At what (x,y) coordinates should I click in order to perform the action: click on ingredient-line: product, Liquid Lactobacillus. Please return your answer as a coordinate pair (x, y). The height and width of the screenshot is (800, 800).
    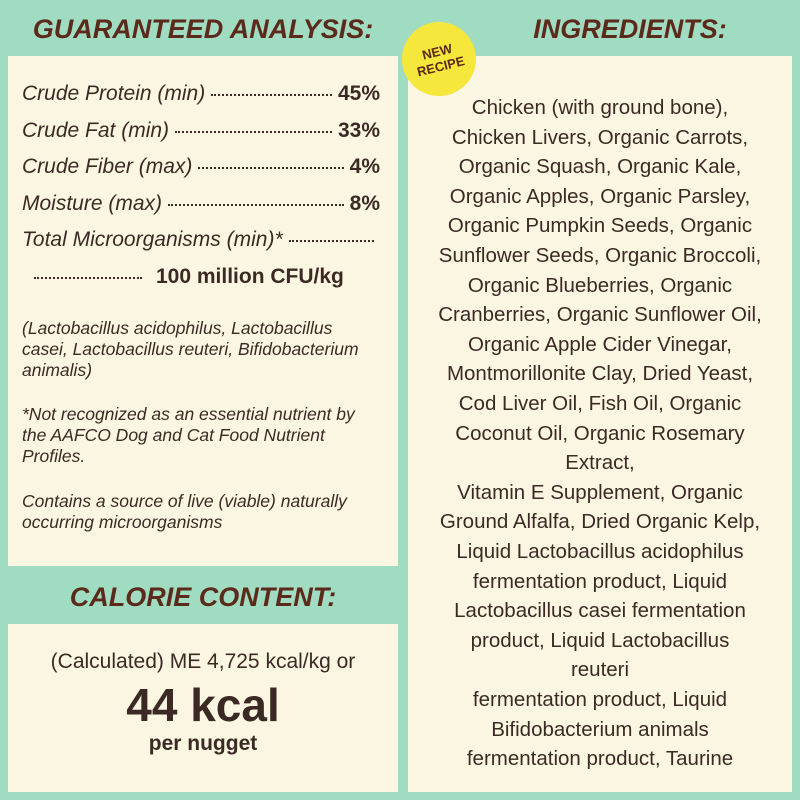
    Looking at the image, I should click on (600, 640).